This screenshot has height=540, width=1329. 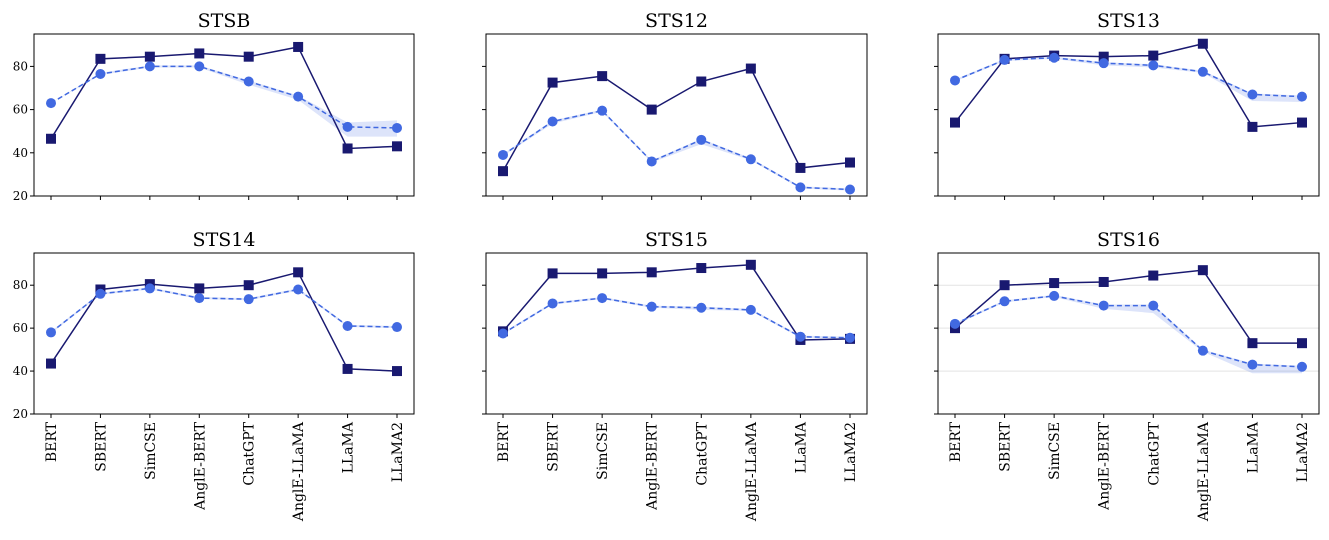 I want to click on y-tick-label: 60, so click(x=20, y=328).